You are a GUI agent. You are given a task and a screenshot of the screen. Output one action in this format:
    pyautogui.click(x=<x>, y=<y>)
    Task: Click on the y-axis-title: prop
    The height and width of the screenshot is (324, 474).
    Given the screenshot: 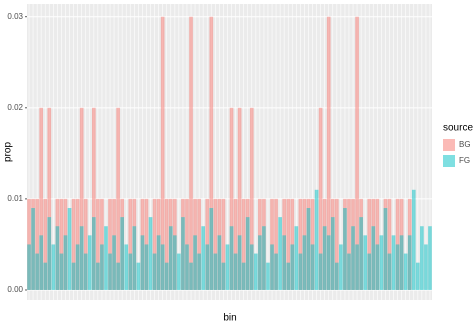 What is the action you would take?
    pyautogui.click(x=8, y=152)
    